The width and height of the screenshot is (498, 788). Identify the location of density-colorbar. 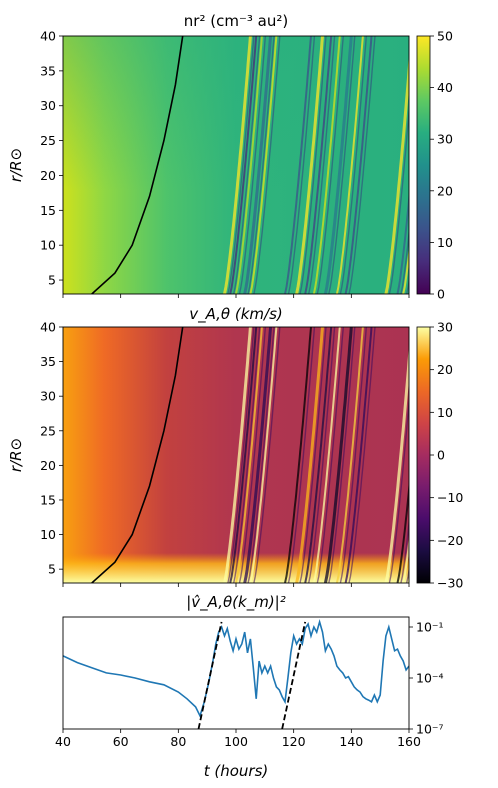
(423, 165).